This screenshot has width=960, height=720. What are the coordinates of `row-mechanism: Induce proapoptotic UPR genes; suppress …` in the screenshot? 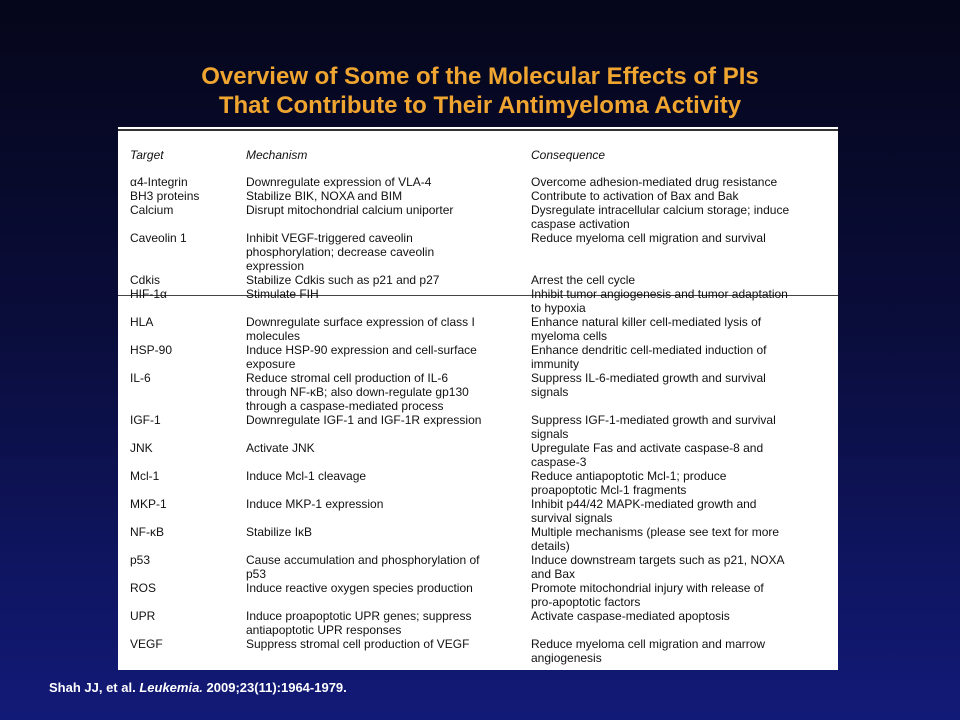 It's located at (359, 623).